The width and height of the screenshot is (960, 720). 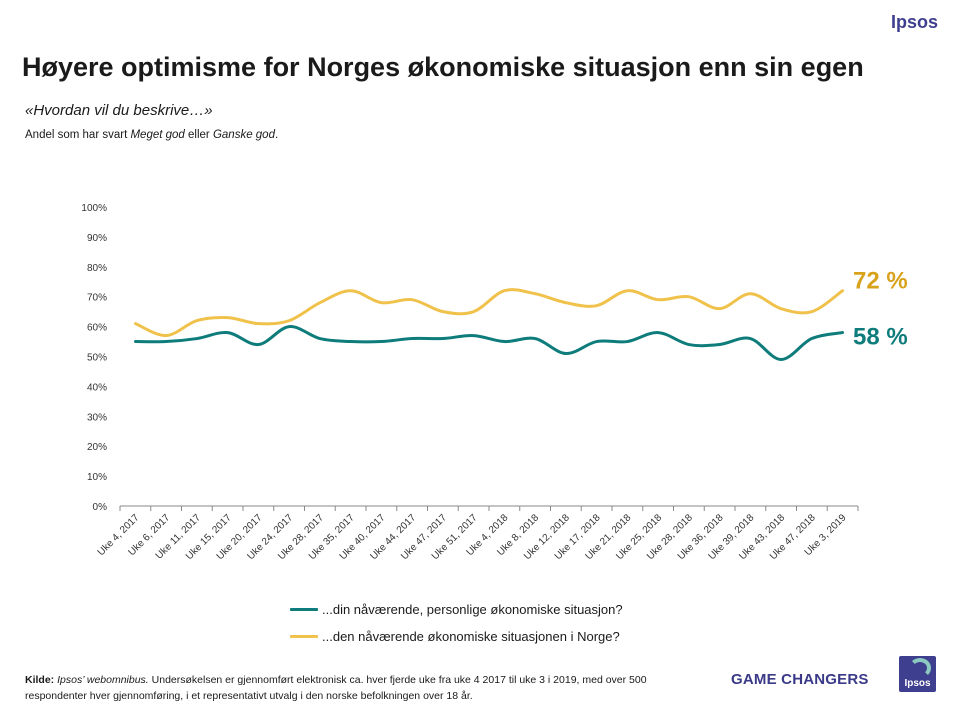 What do you see at coordinates (880, 337) in the screenshot?
I see `end-label-personal: 58 %` at bounding box center [880, 337].